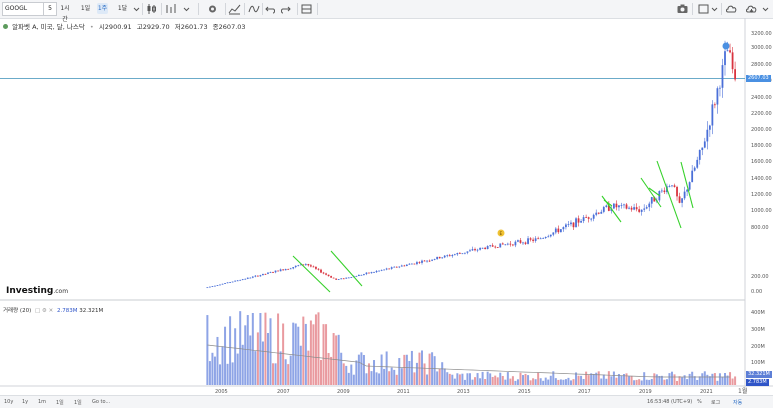 The height and width of the screenshot is (408, 773). Describe the element at coordinates (738, 403) in the screenshot. I see `auto-scale-toggle: 자동` at that location.